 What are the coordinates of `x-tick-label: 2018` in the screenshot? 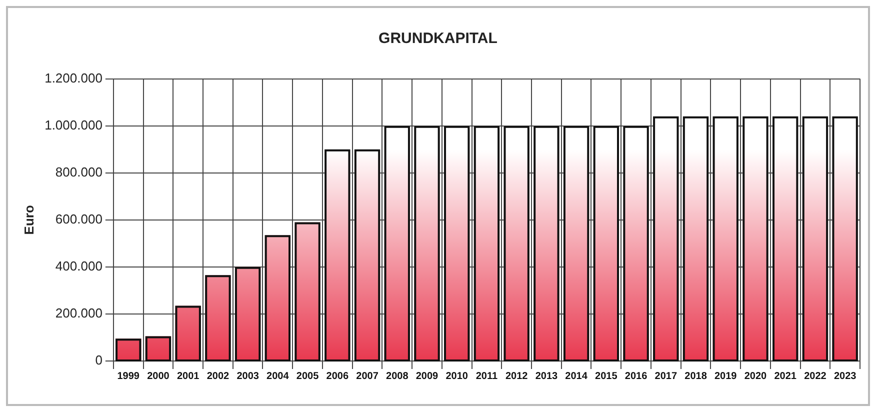 It's located at (696, 376).